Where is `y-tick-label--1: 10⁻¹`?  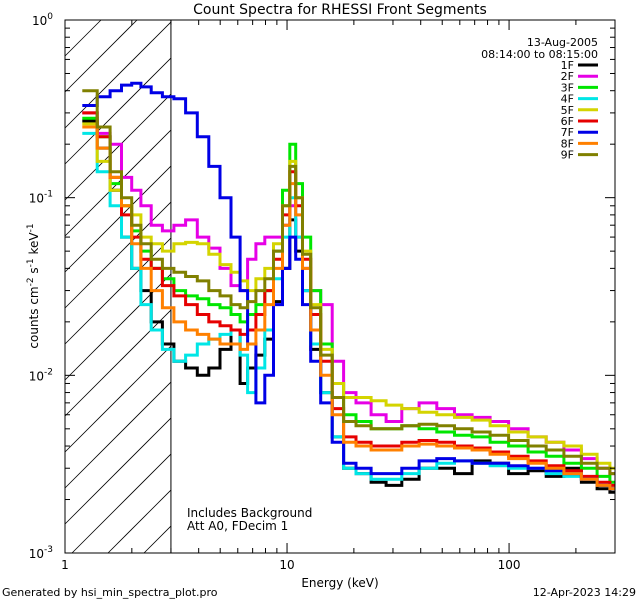
y-tick-label--1: 10⁻¹ is located at coordinates (41, 198).